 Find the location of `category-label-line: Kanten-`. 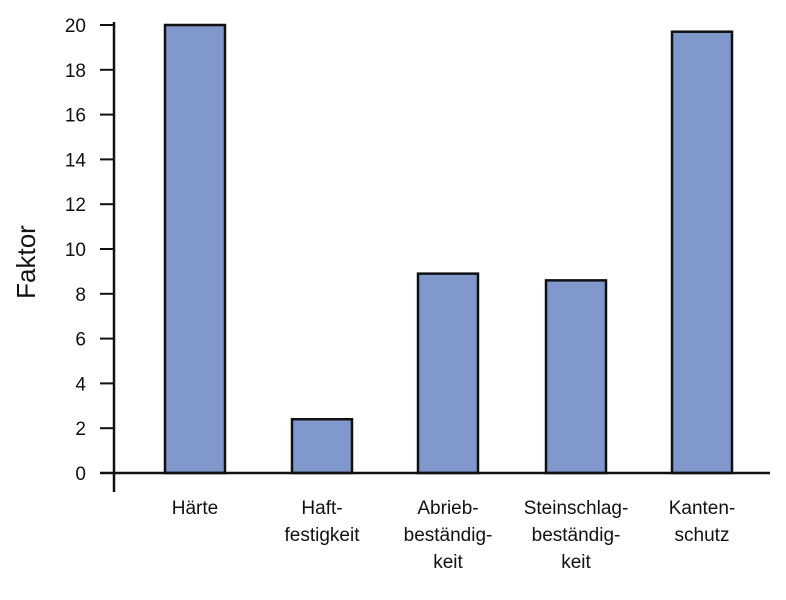

category-label-line: Kanten- is located at coordinates (702, 508).